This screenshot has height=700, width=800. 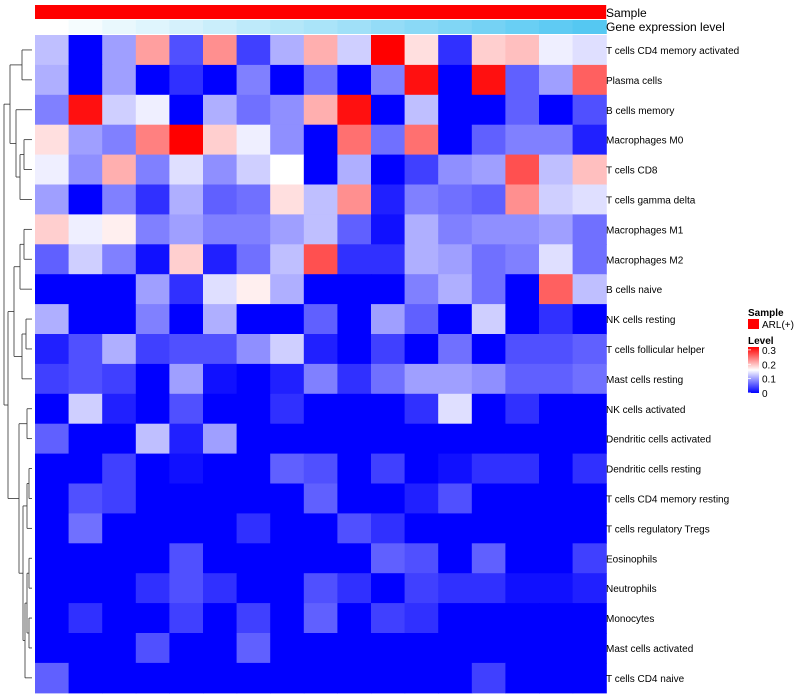 I want to click on legend-level-colorbar, so click(x=753, y=370).